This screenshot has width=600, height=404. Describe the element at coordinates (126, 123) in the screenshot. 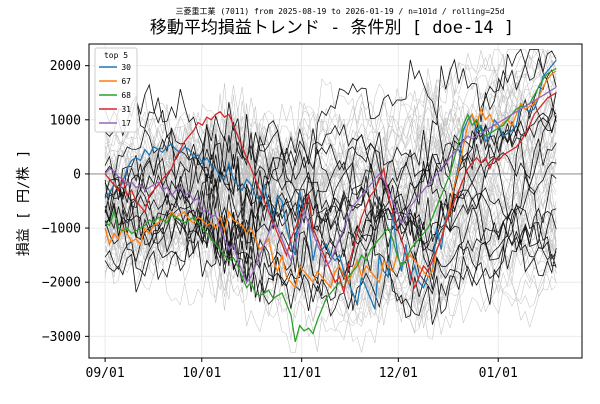

I see `legend-label-17: 17` at that location.